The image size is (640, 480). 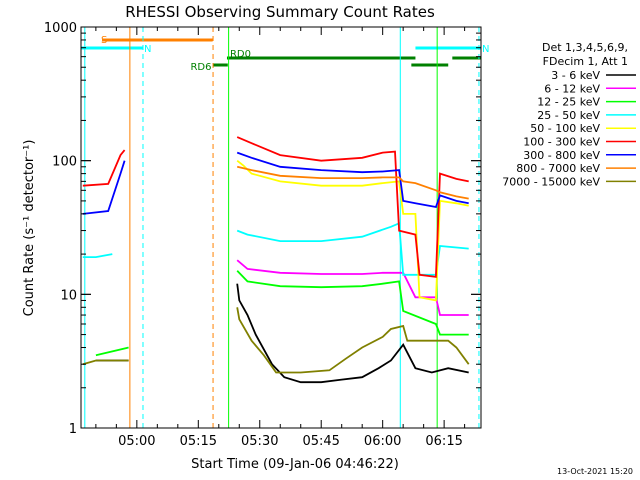 What do you see at coordinates (572, 88) in the screenshot?
I see `legend-label: 6 - 12 keV` at bounding box center [572, 88].